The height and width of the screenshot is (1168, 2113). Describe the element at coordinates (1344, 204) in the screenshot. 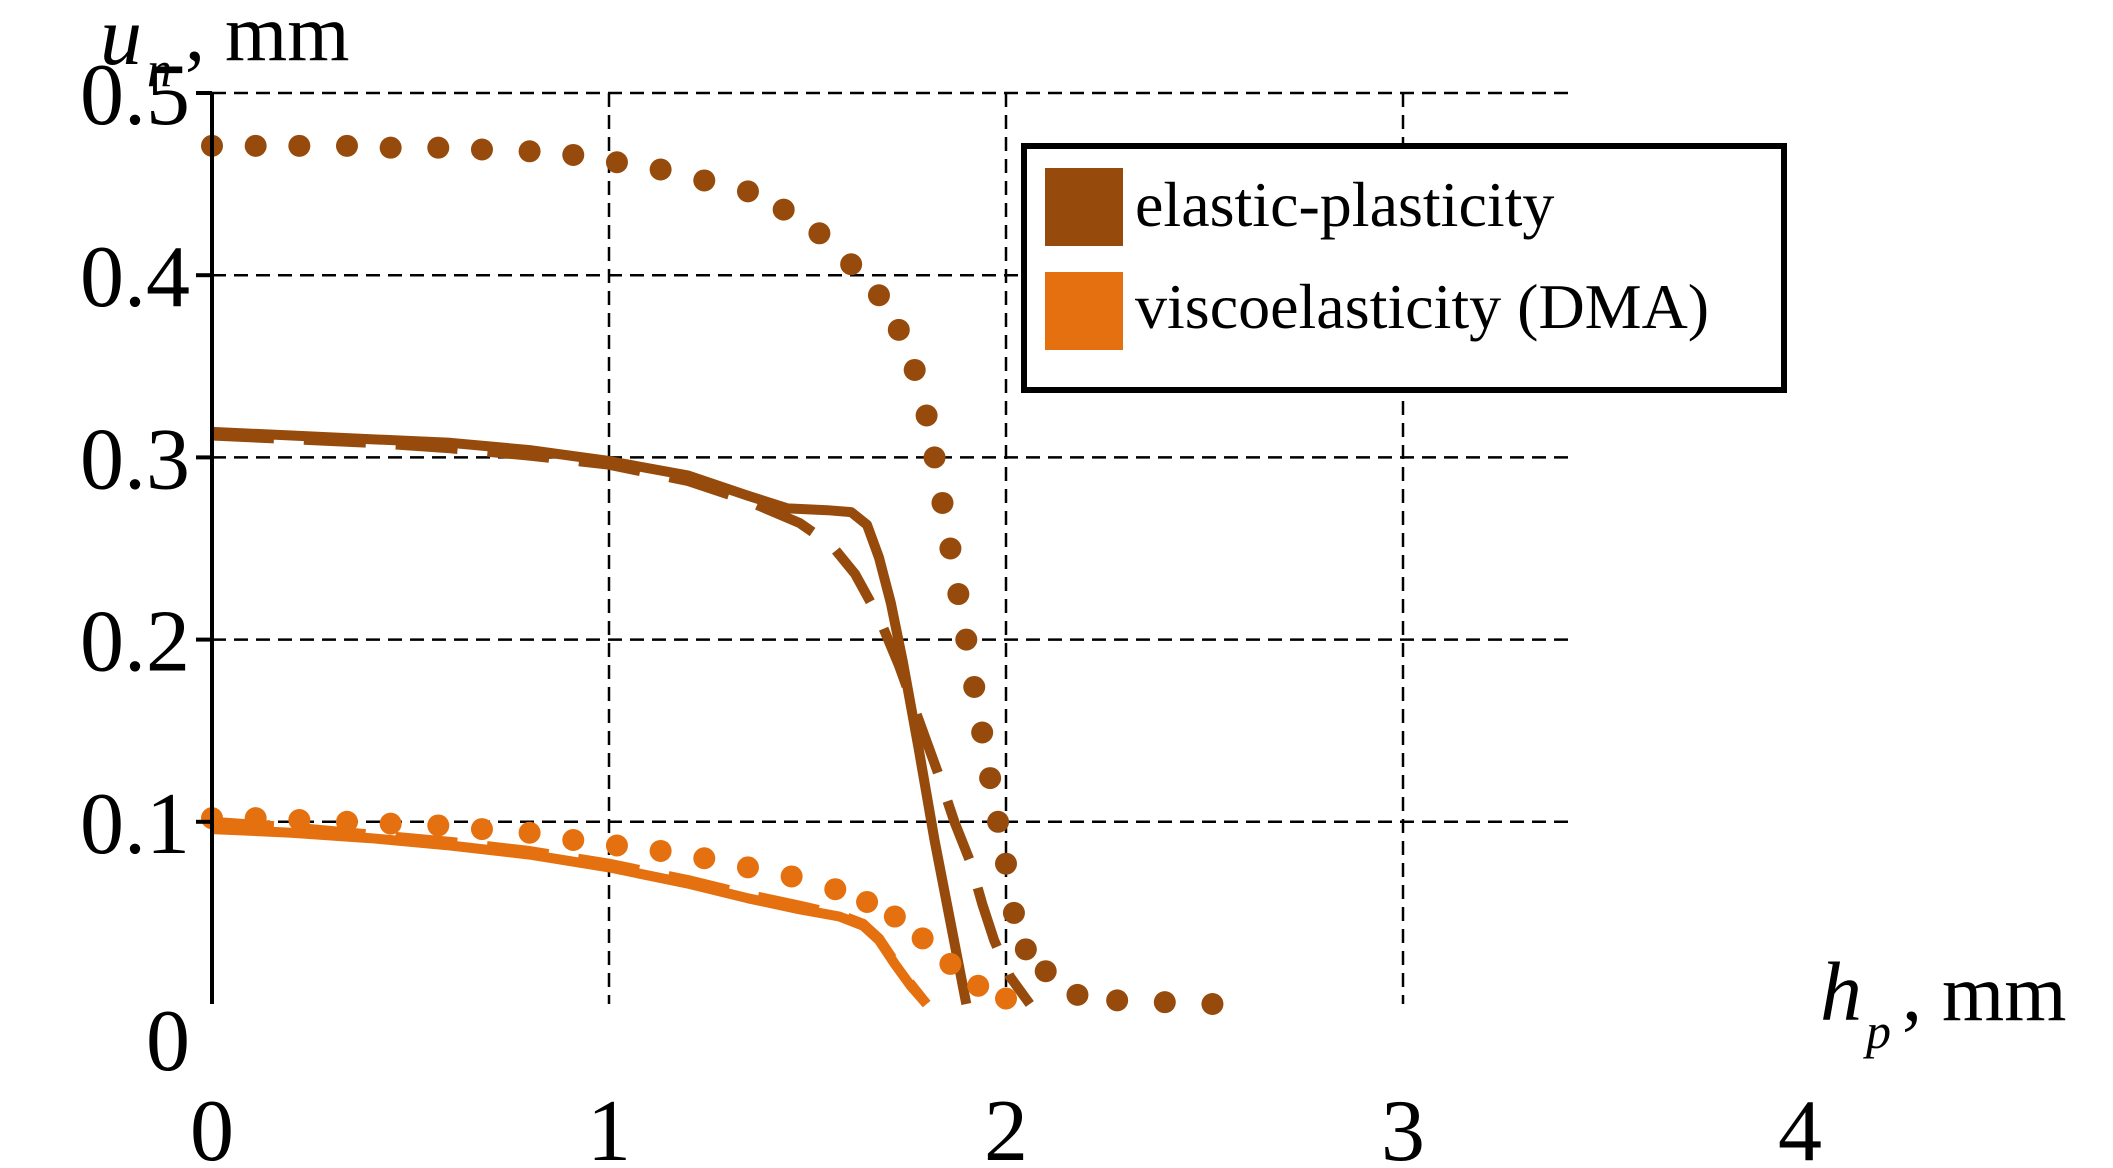

I see `legend-label-elastic-plasticity: elastic-plasticity` at that location.